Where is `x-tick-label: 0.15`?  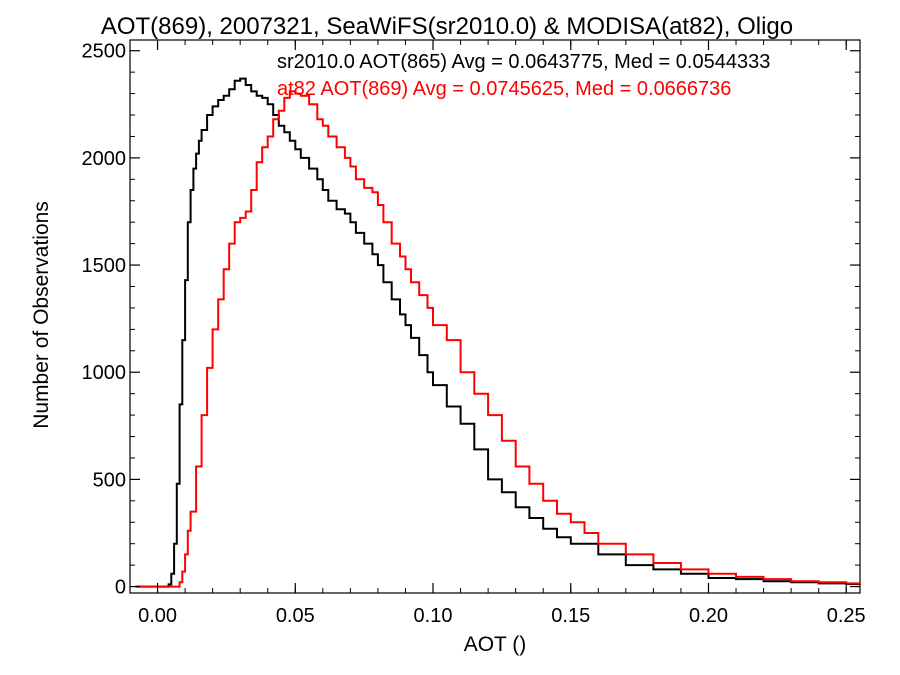 x-tick-label: 0.15 is located at coordinates (570, 616).